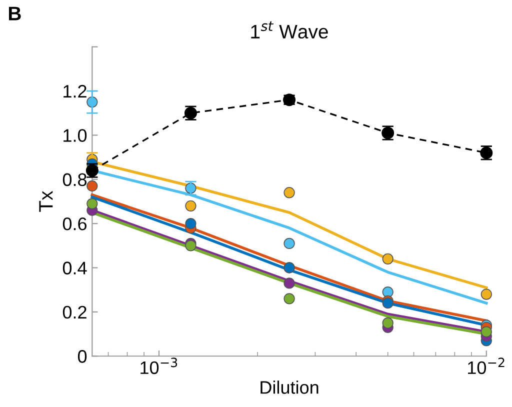  Describe the element at coordinates (486, 366) in the screenshot. I see `x-tick-label: 10$^{−2}$` at that location.